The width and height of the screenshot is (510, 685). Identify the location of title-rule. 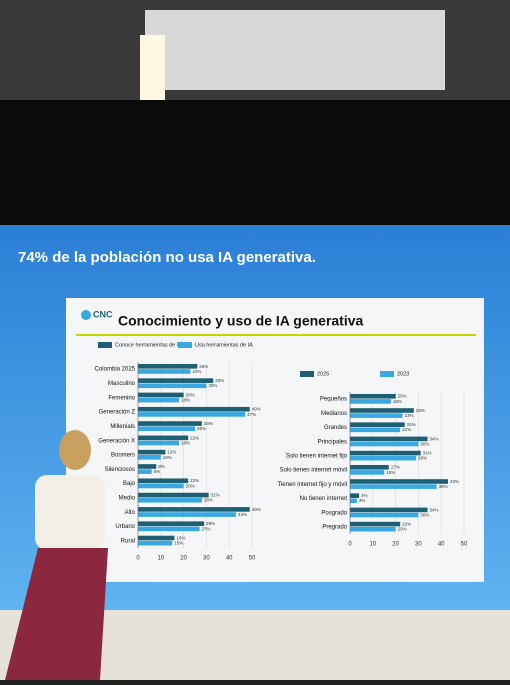
(276, 335).